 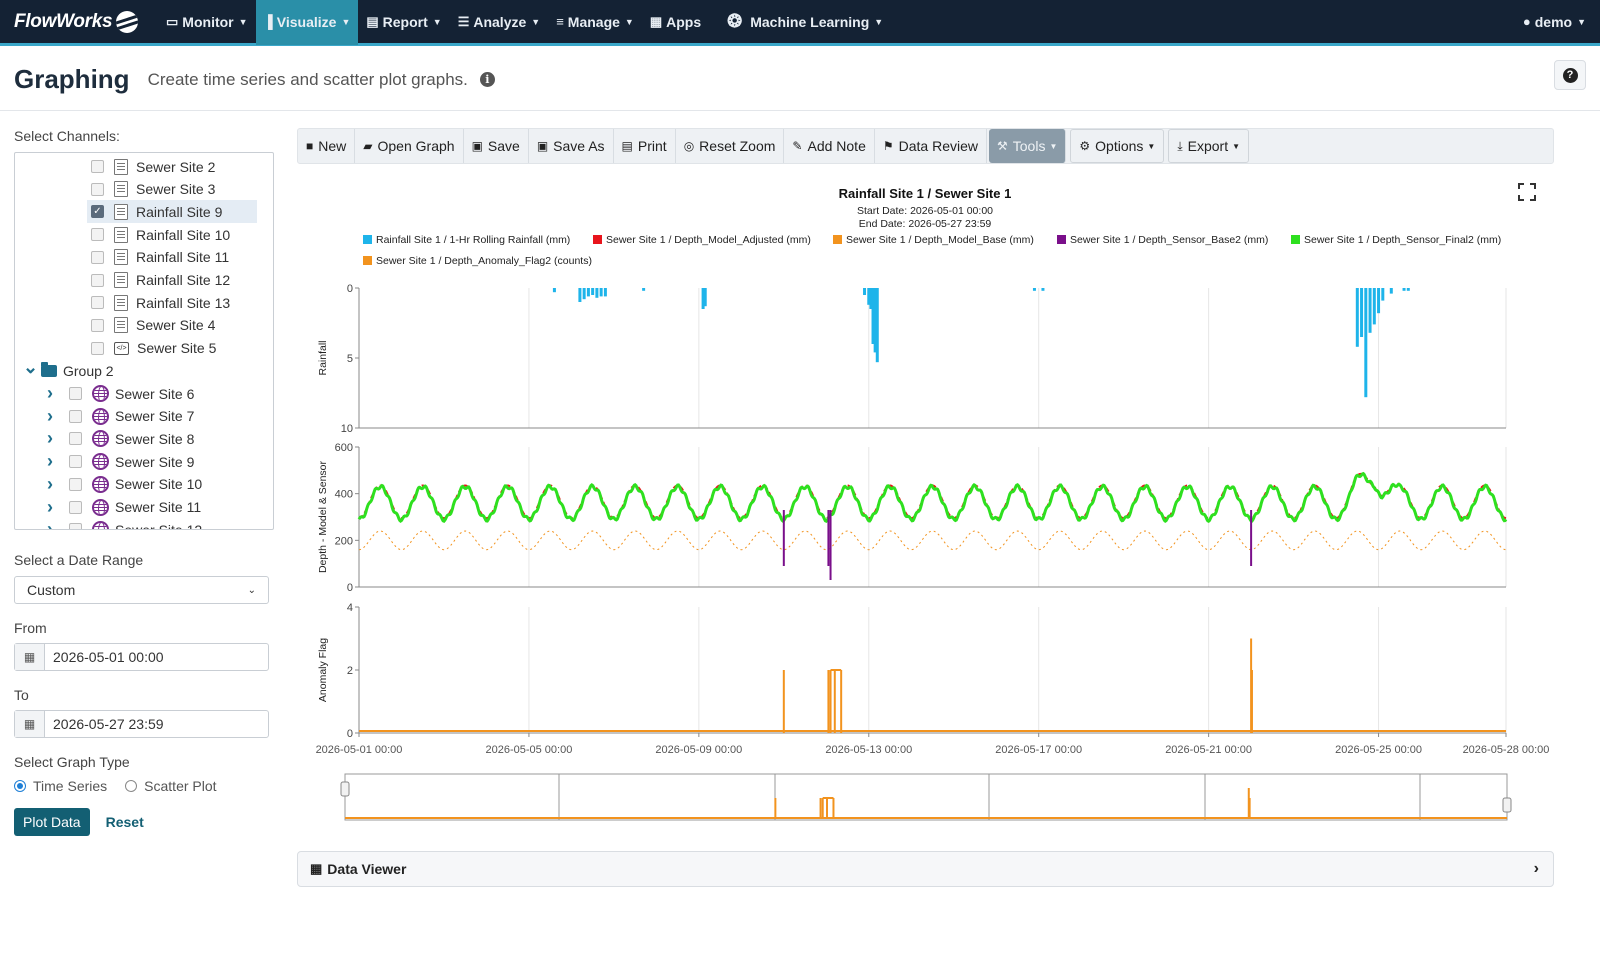 What do you see at coordinates (160, 257) in the screenshot?
I see `tree-item: Rainfall Site 11` at bounding box center [160, 257].